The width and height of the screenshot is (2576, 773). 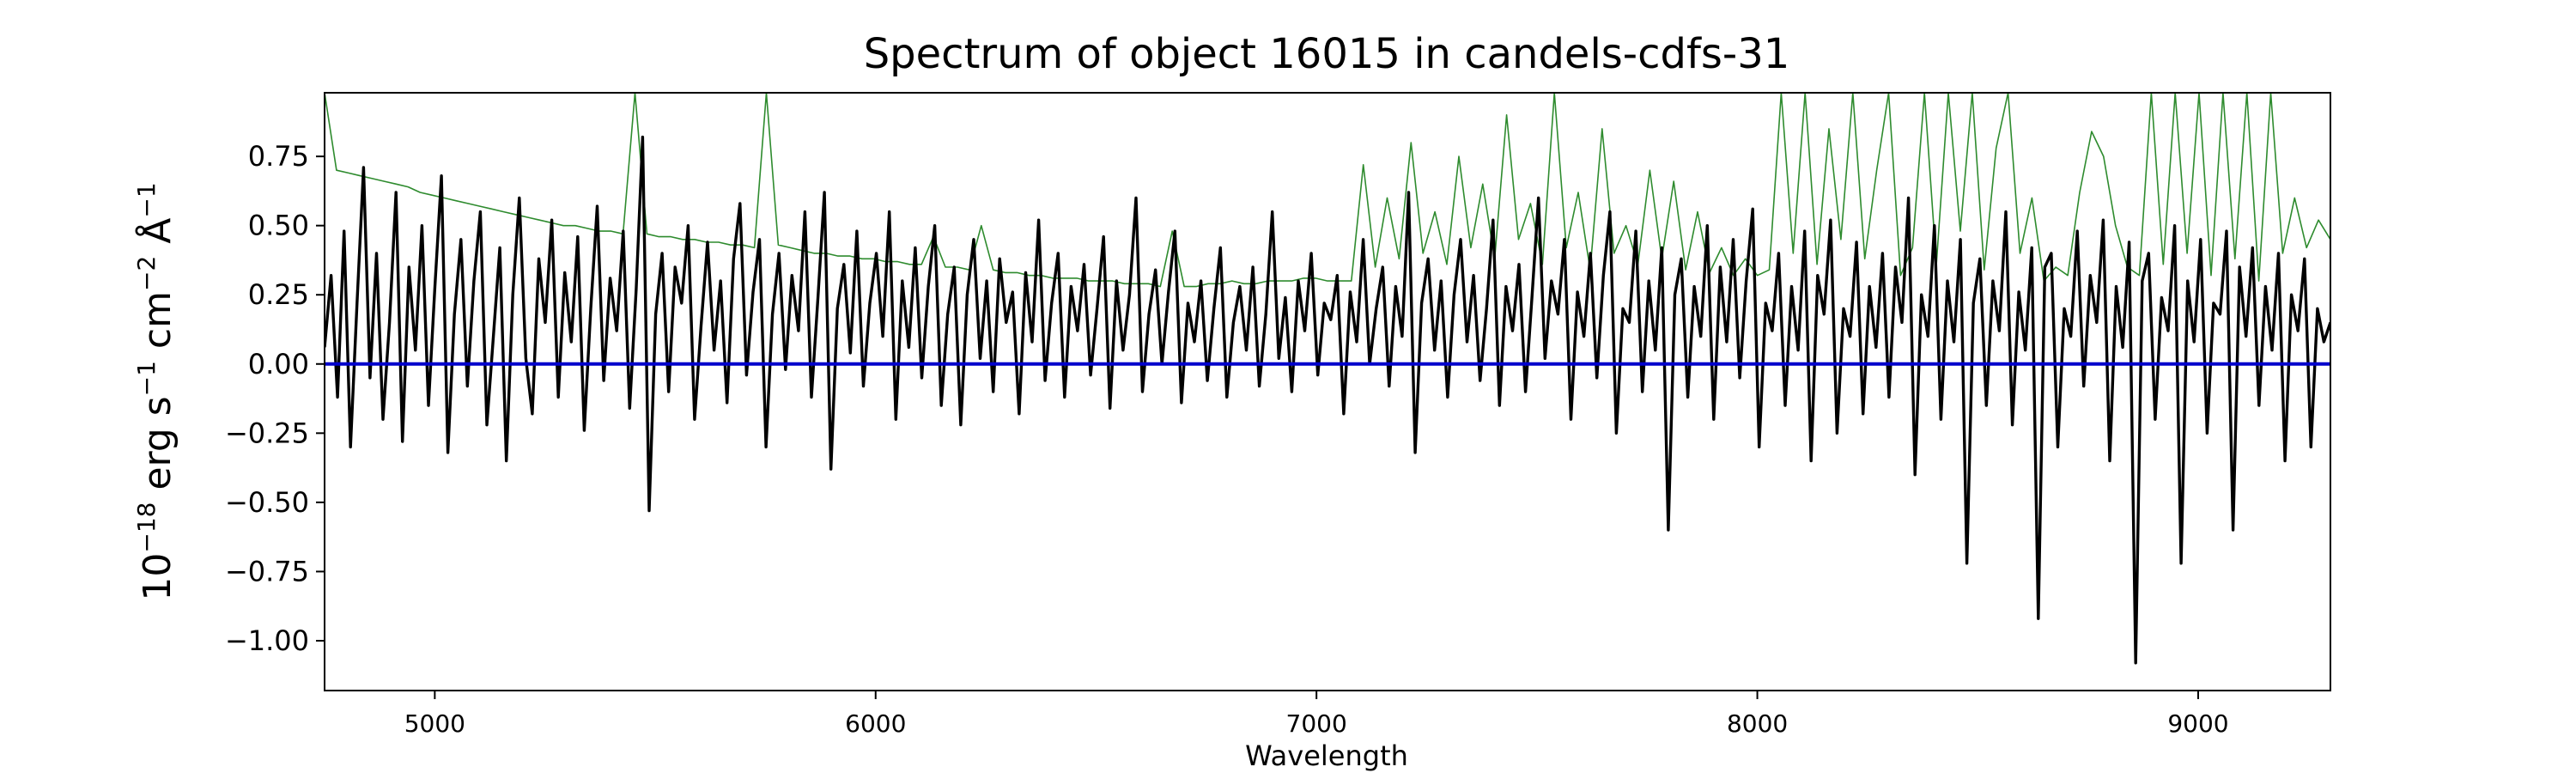 What do you see at coordinates (275, 398) in the screenshot?
I see `y-axis: 0.75 0.50 0.25 0.00 −0.25 −0.50 −0.75 −1.00` at bounding box center [275, 398].